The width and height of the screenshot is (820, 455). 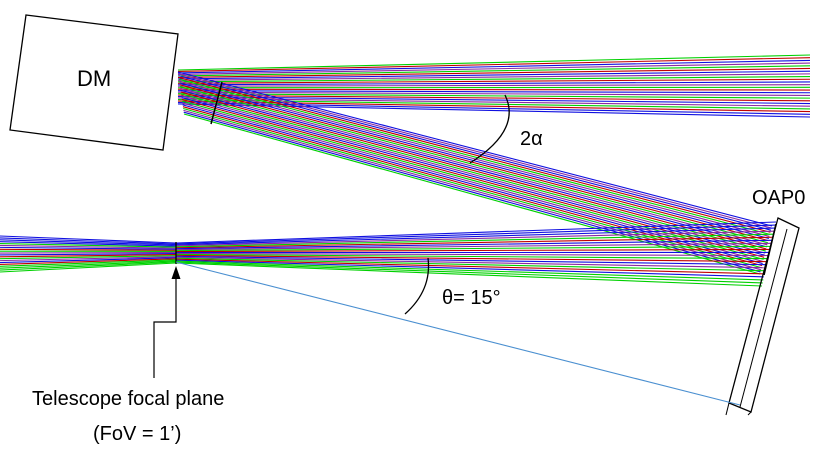 I want to click on oap0-tail-right, so click(x=749, y=413).